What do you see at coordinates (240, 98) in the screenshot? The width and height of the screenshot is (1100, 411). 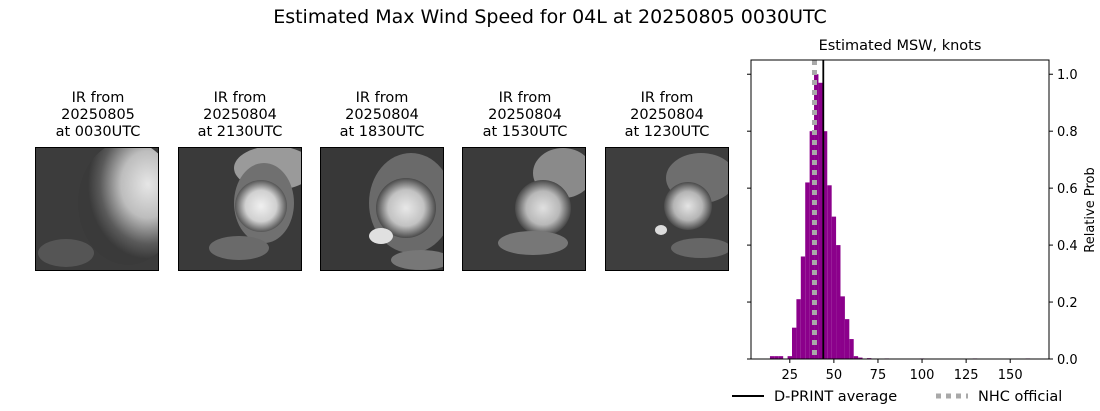 I see `ir-panel-2-line1: IR from` at bounding box center [240, 98].